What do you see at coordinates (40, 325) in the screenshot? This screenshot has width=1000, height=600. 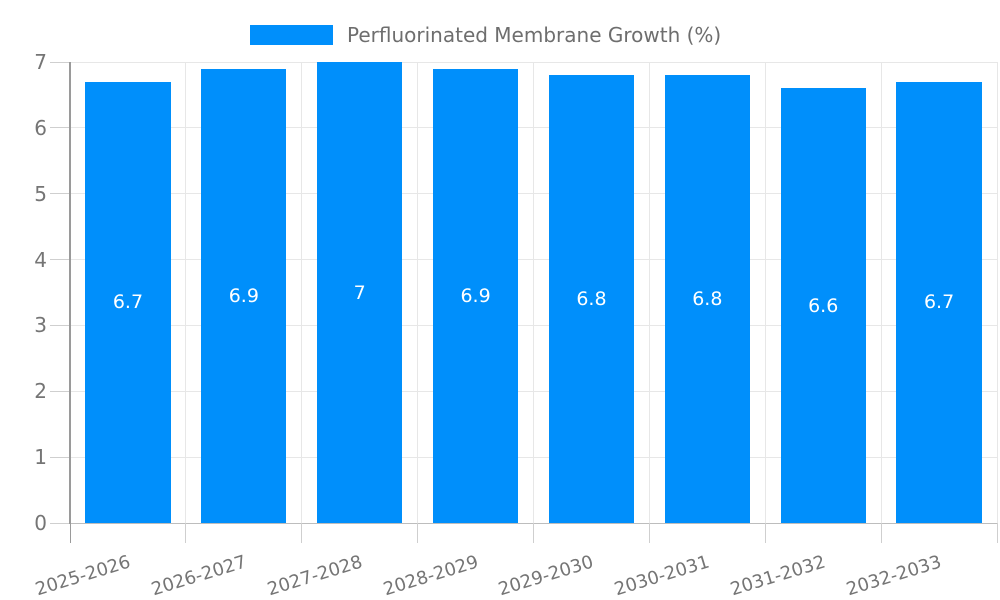 I see `y-tick-label: 3` at bounding box center [40, 325].